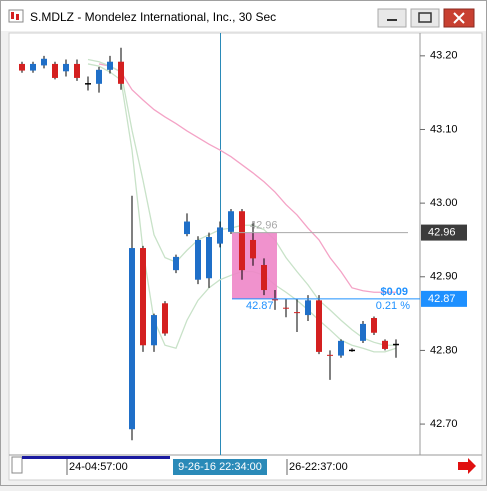 The width and height of the screenshot is (487, 491). I want to click on price-label: 42.87, so click(442, 299).